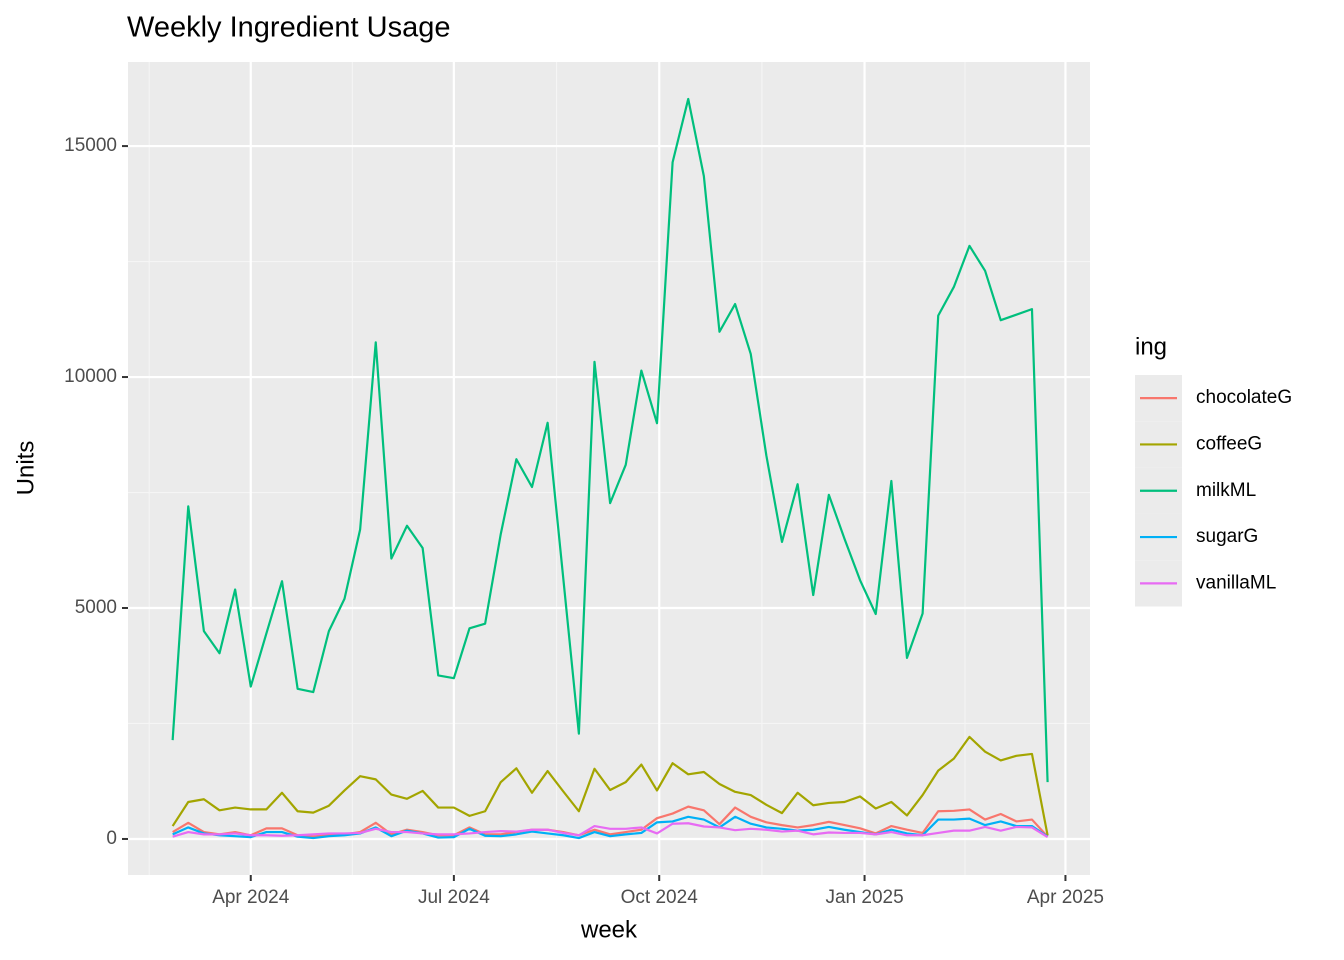  I want to click on x-tick-label: Jan 2025, so click(864, 897).